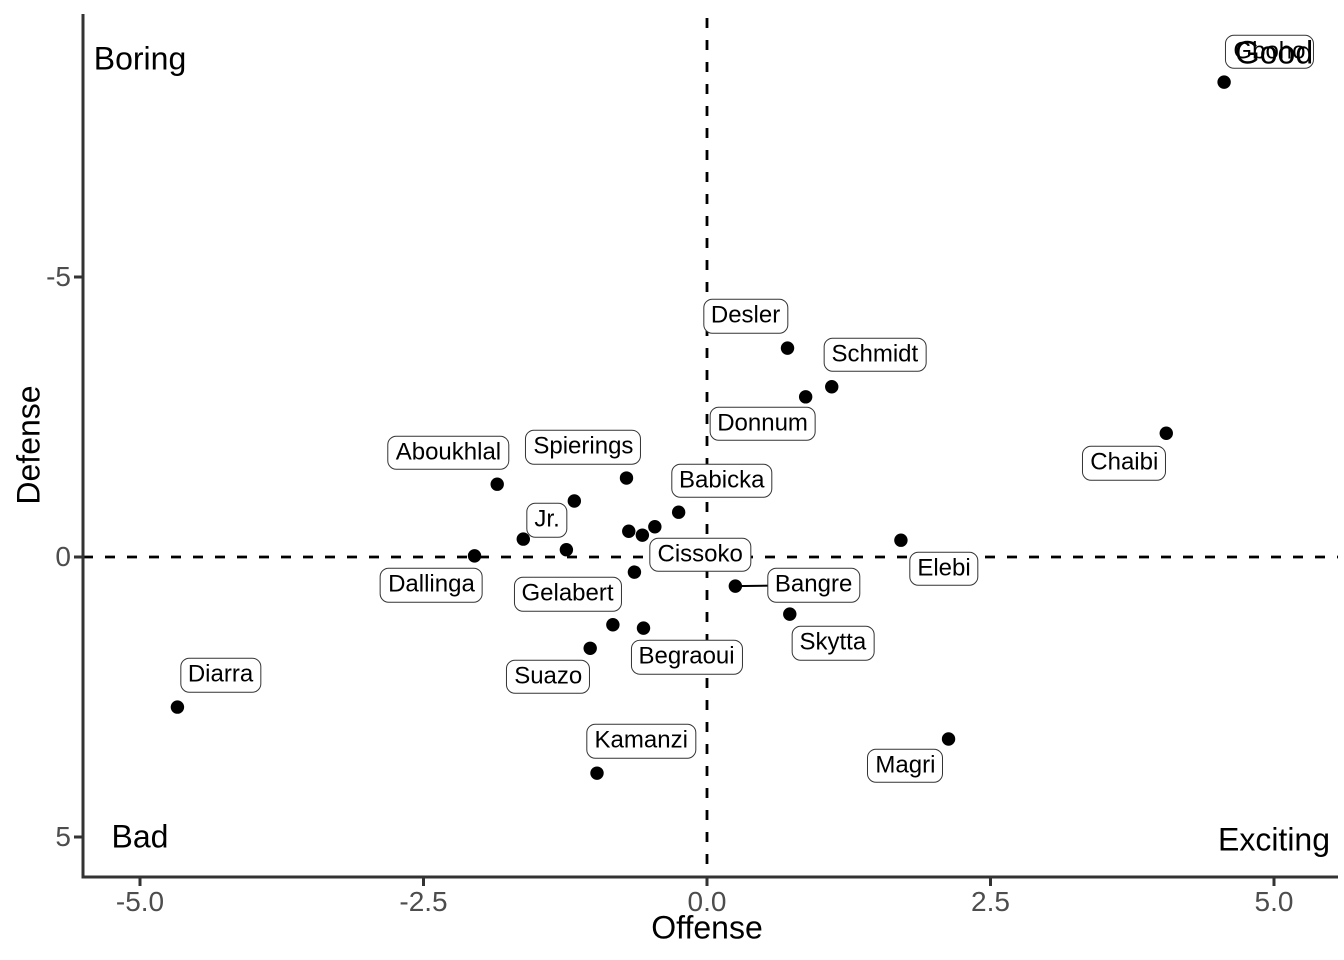 This screenshot has width=1344, height=960. Describe the element at coordinates (28, 445) in the screenshot. I see `y-axis-title: Defense` at that location.